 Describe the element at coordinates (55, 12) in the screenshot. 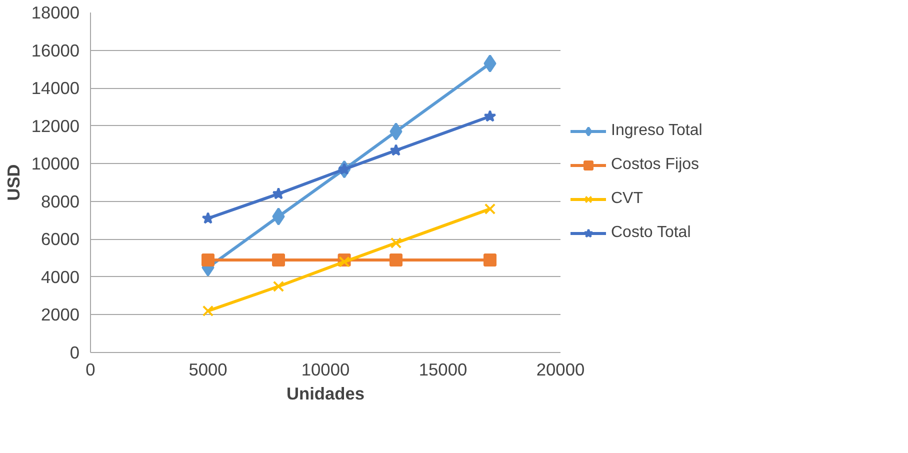

I see `y-tick-label: 18000` at that location.